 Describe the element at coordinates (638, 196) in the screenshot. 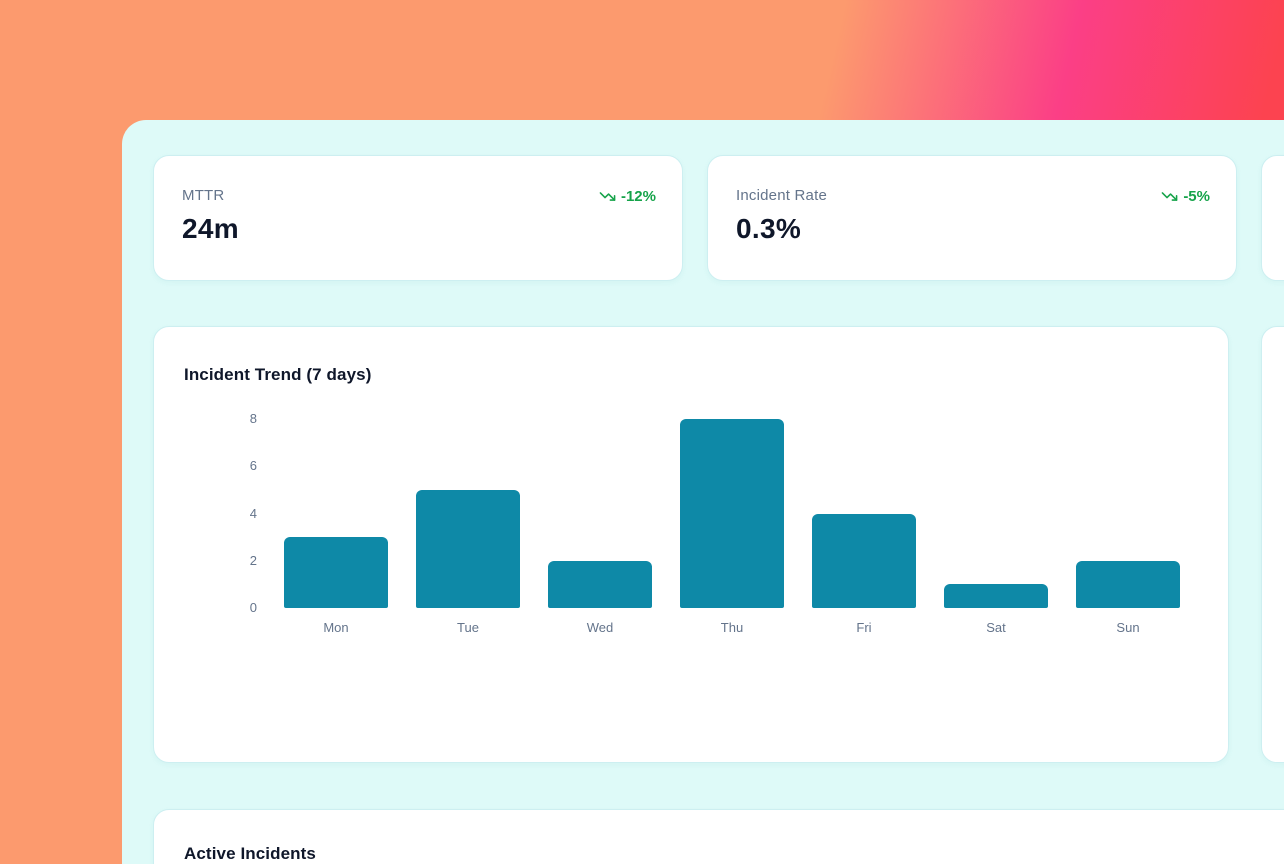

I see `kpi-trend-value: -12%` at that location.